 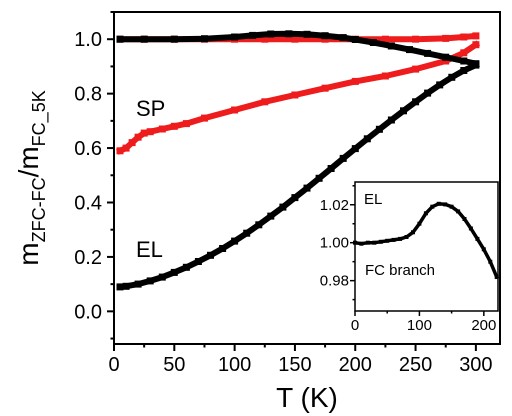 What do you see at coordinates (400, 270) in the screenshot?
I see `inset-annotation-fc-branch: FC branch` at bounding box center [400, 270].